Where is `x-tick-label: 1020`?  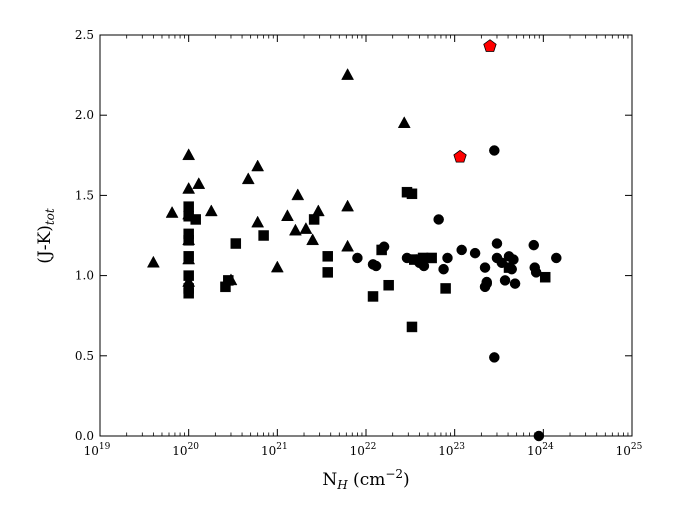 x-tick-label: 1020 is located at coordinates (185, 450).